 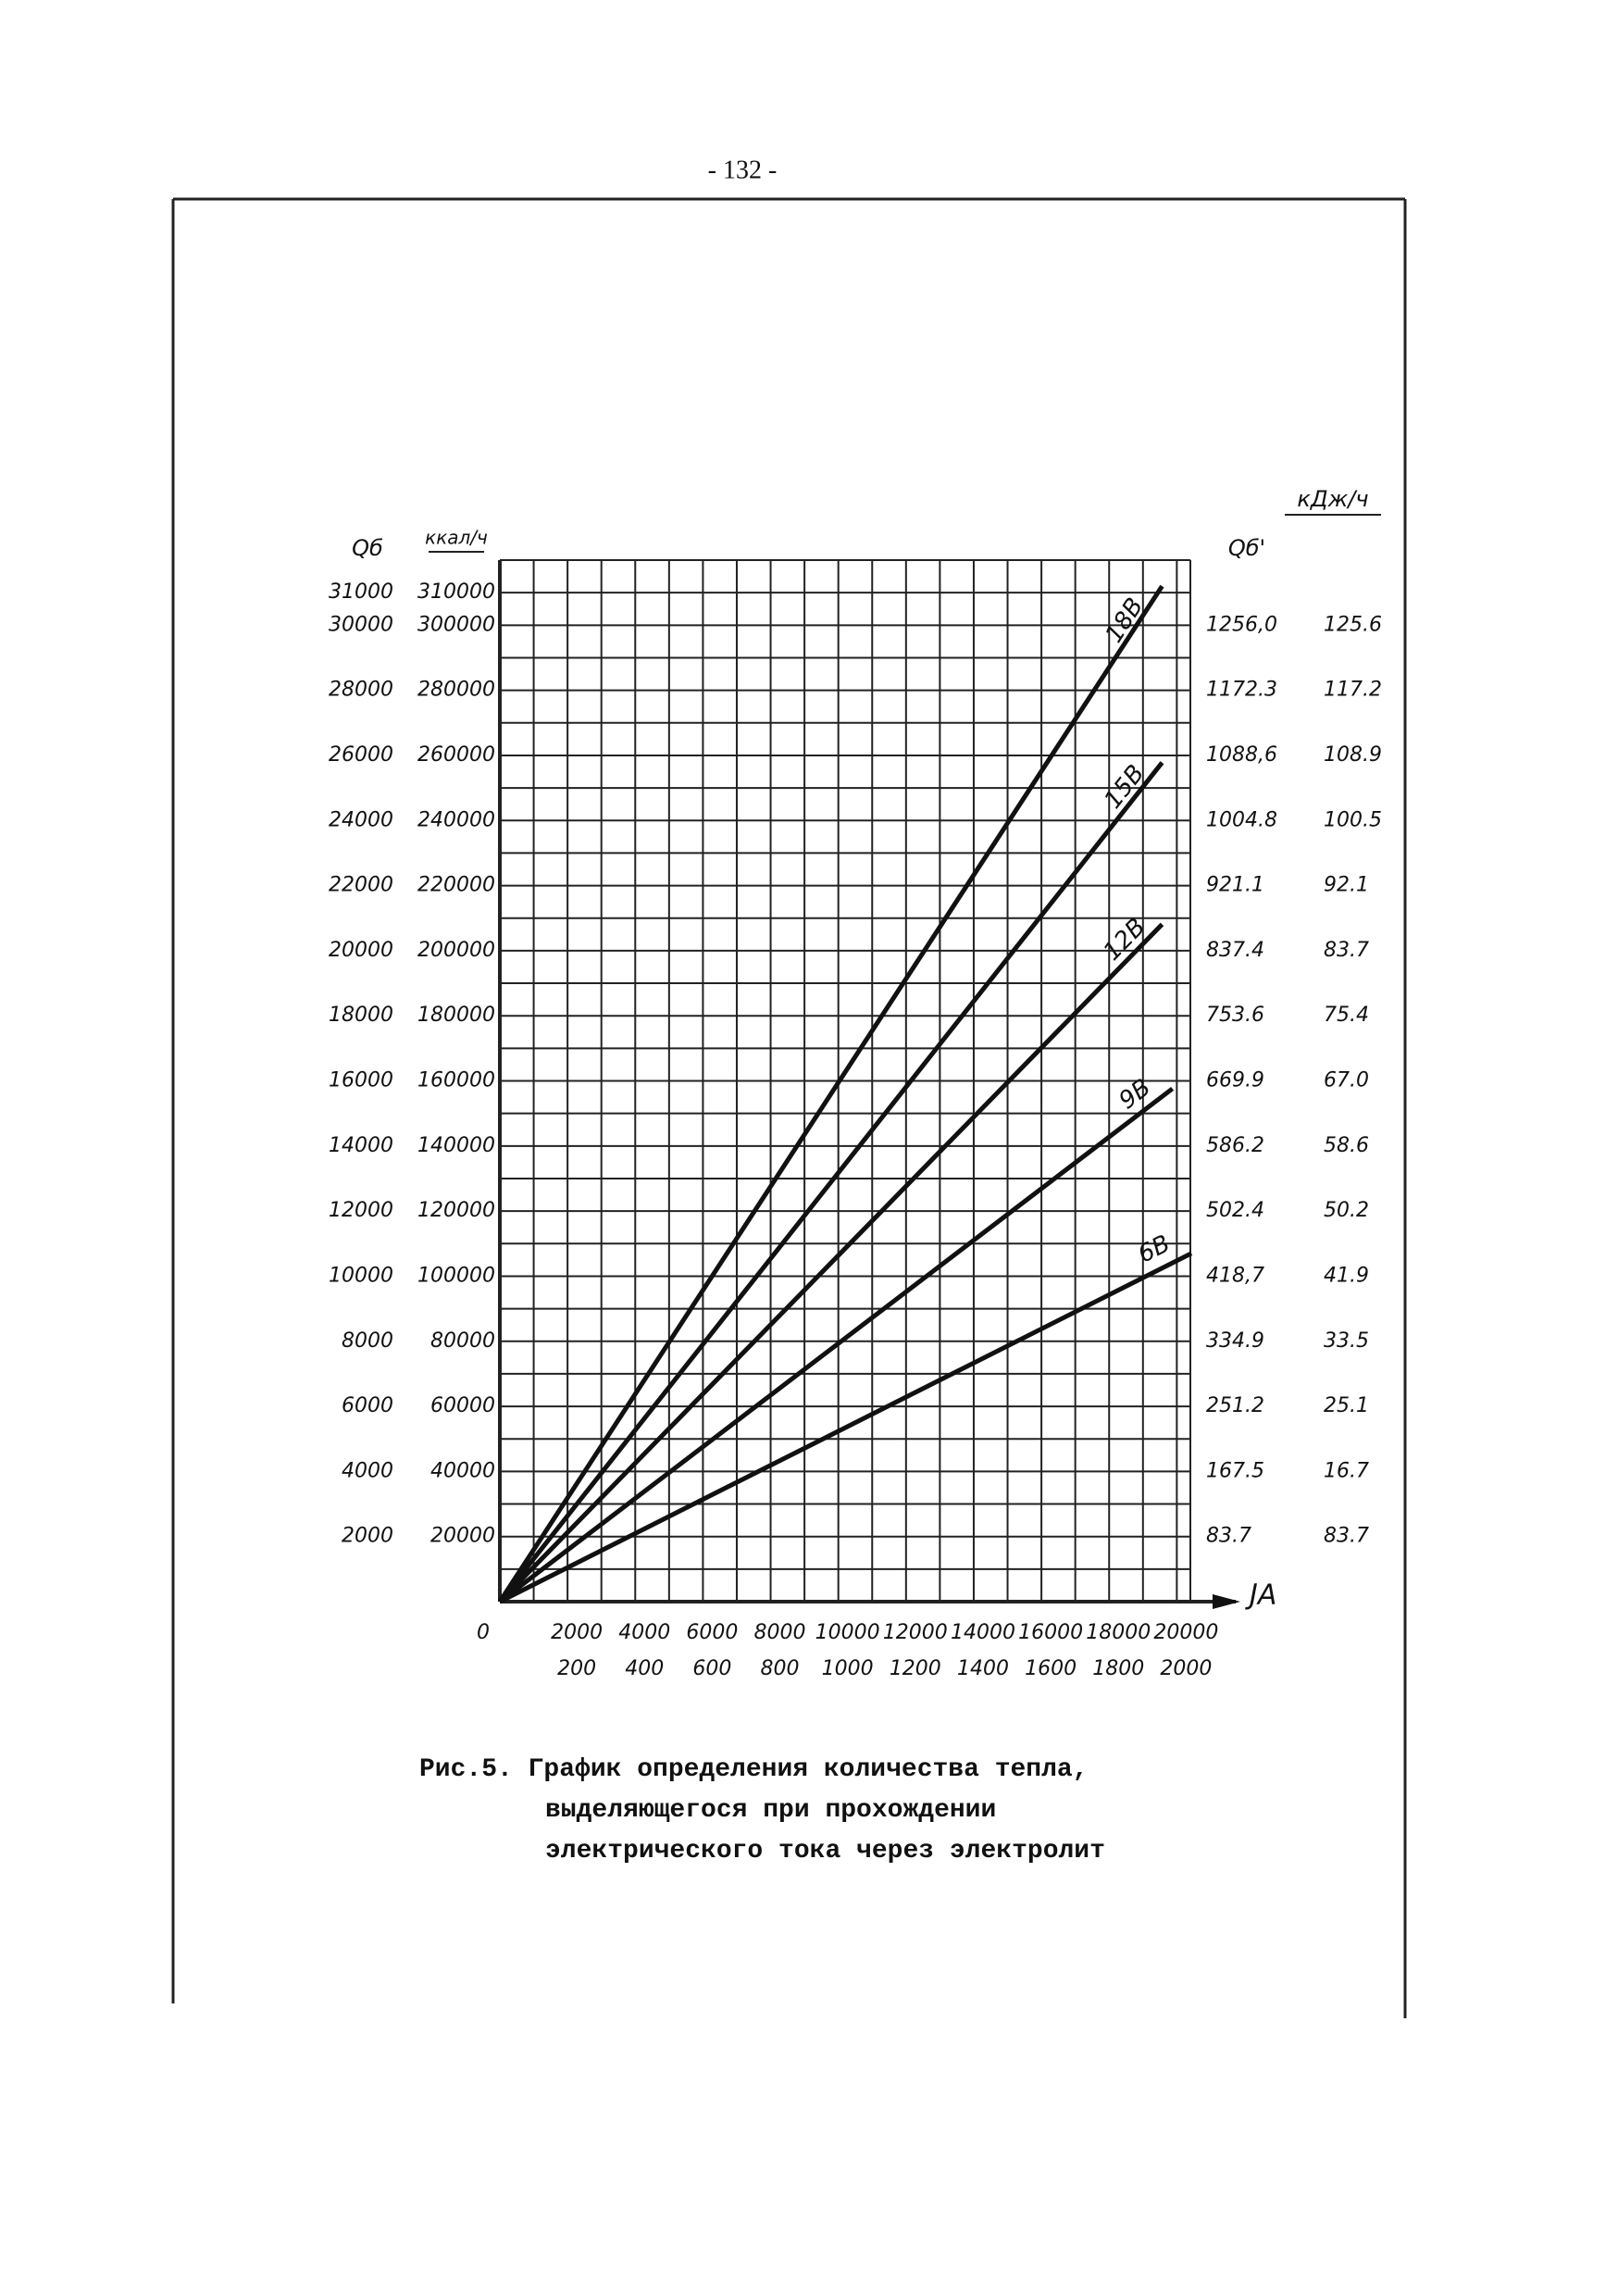 What do you see at coordinates (1241, 690) in the screenshot?
I see `right-tick-label: 1172.3` at bounding box center [1241, 690].